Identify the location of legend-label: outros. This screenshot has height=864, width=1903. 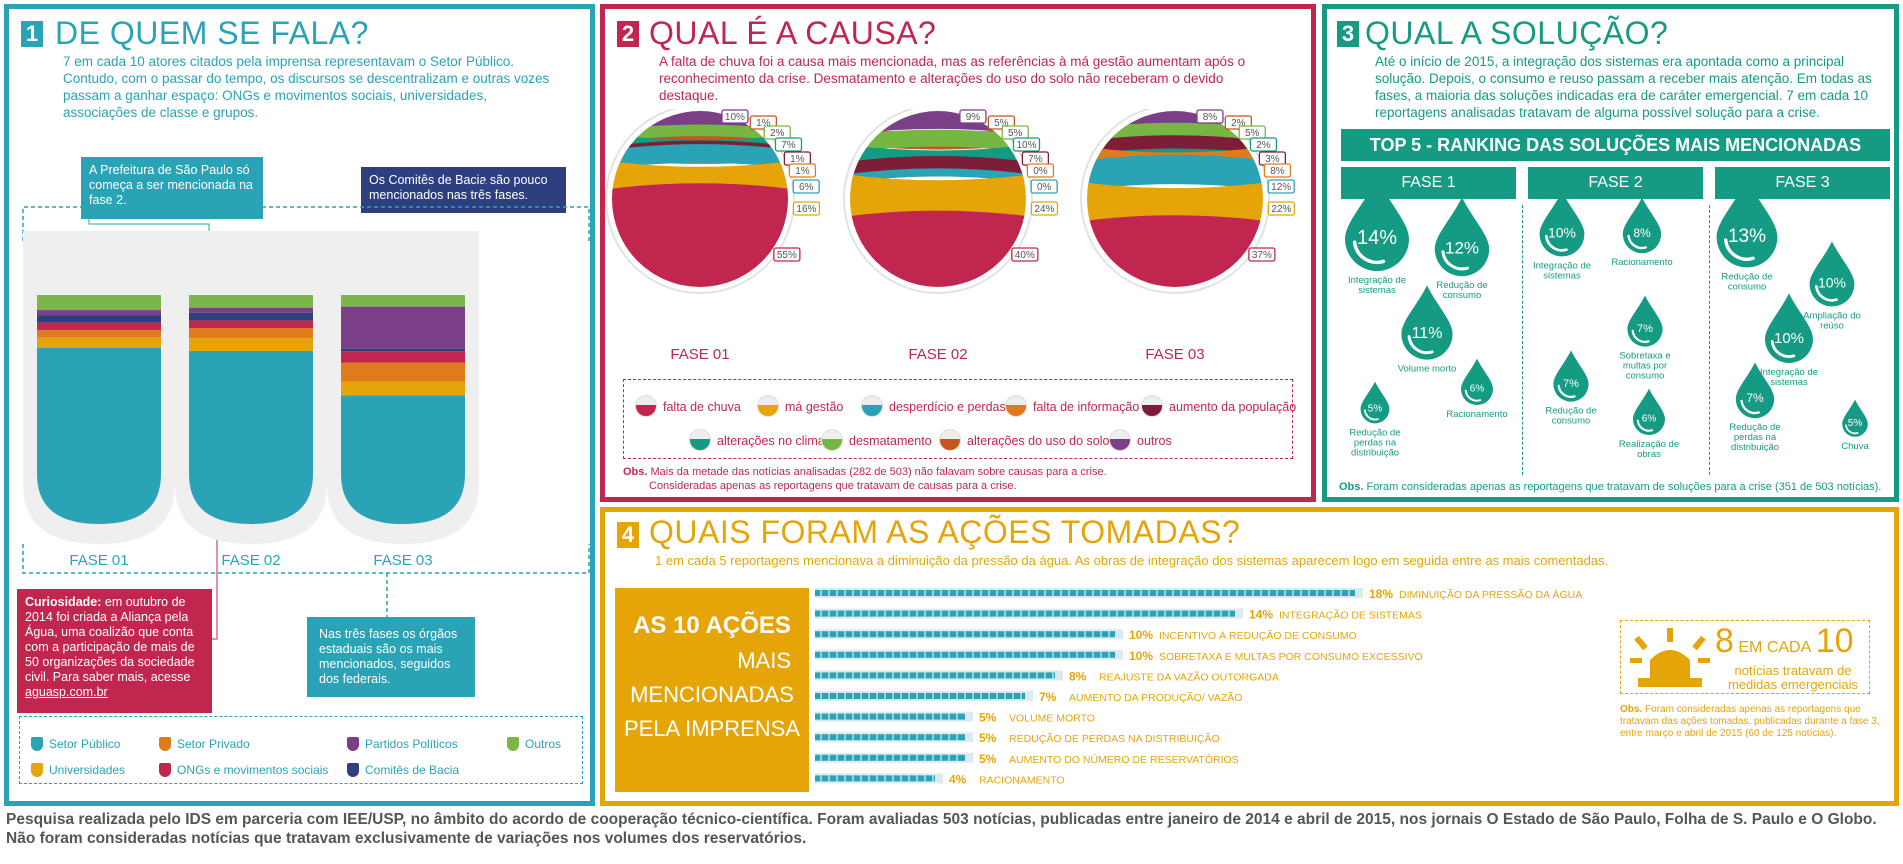
(1154, 441).